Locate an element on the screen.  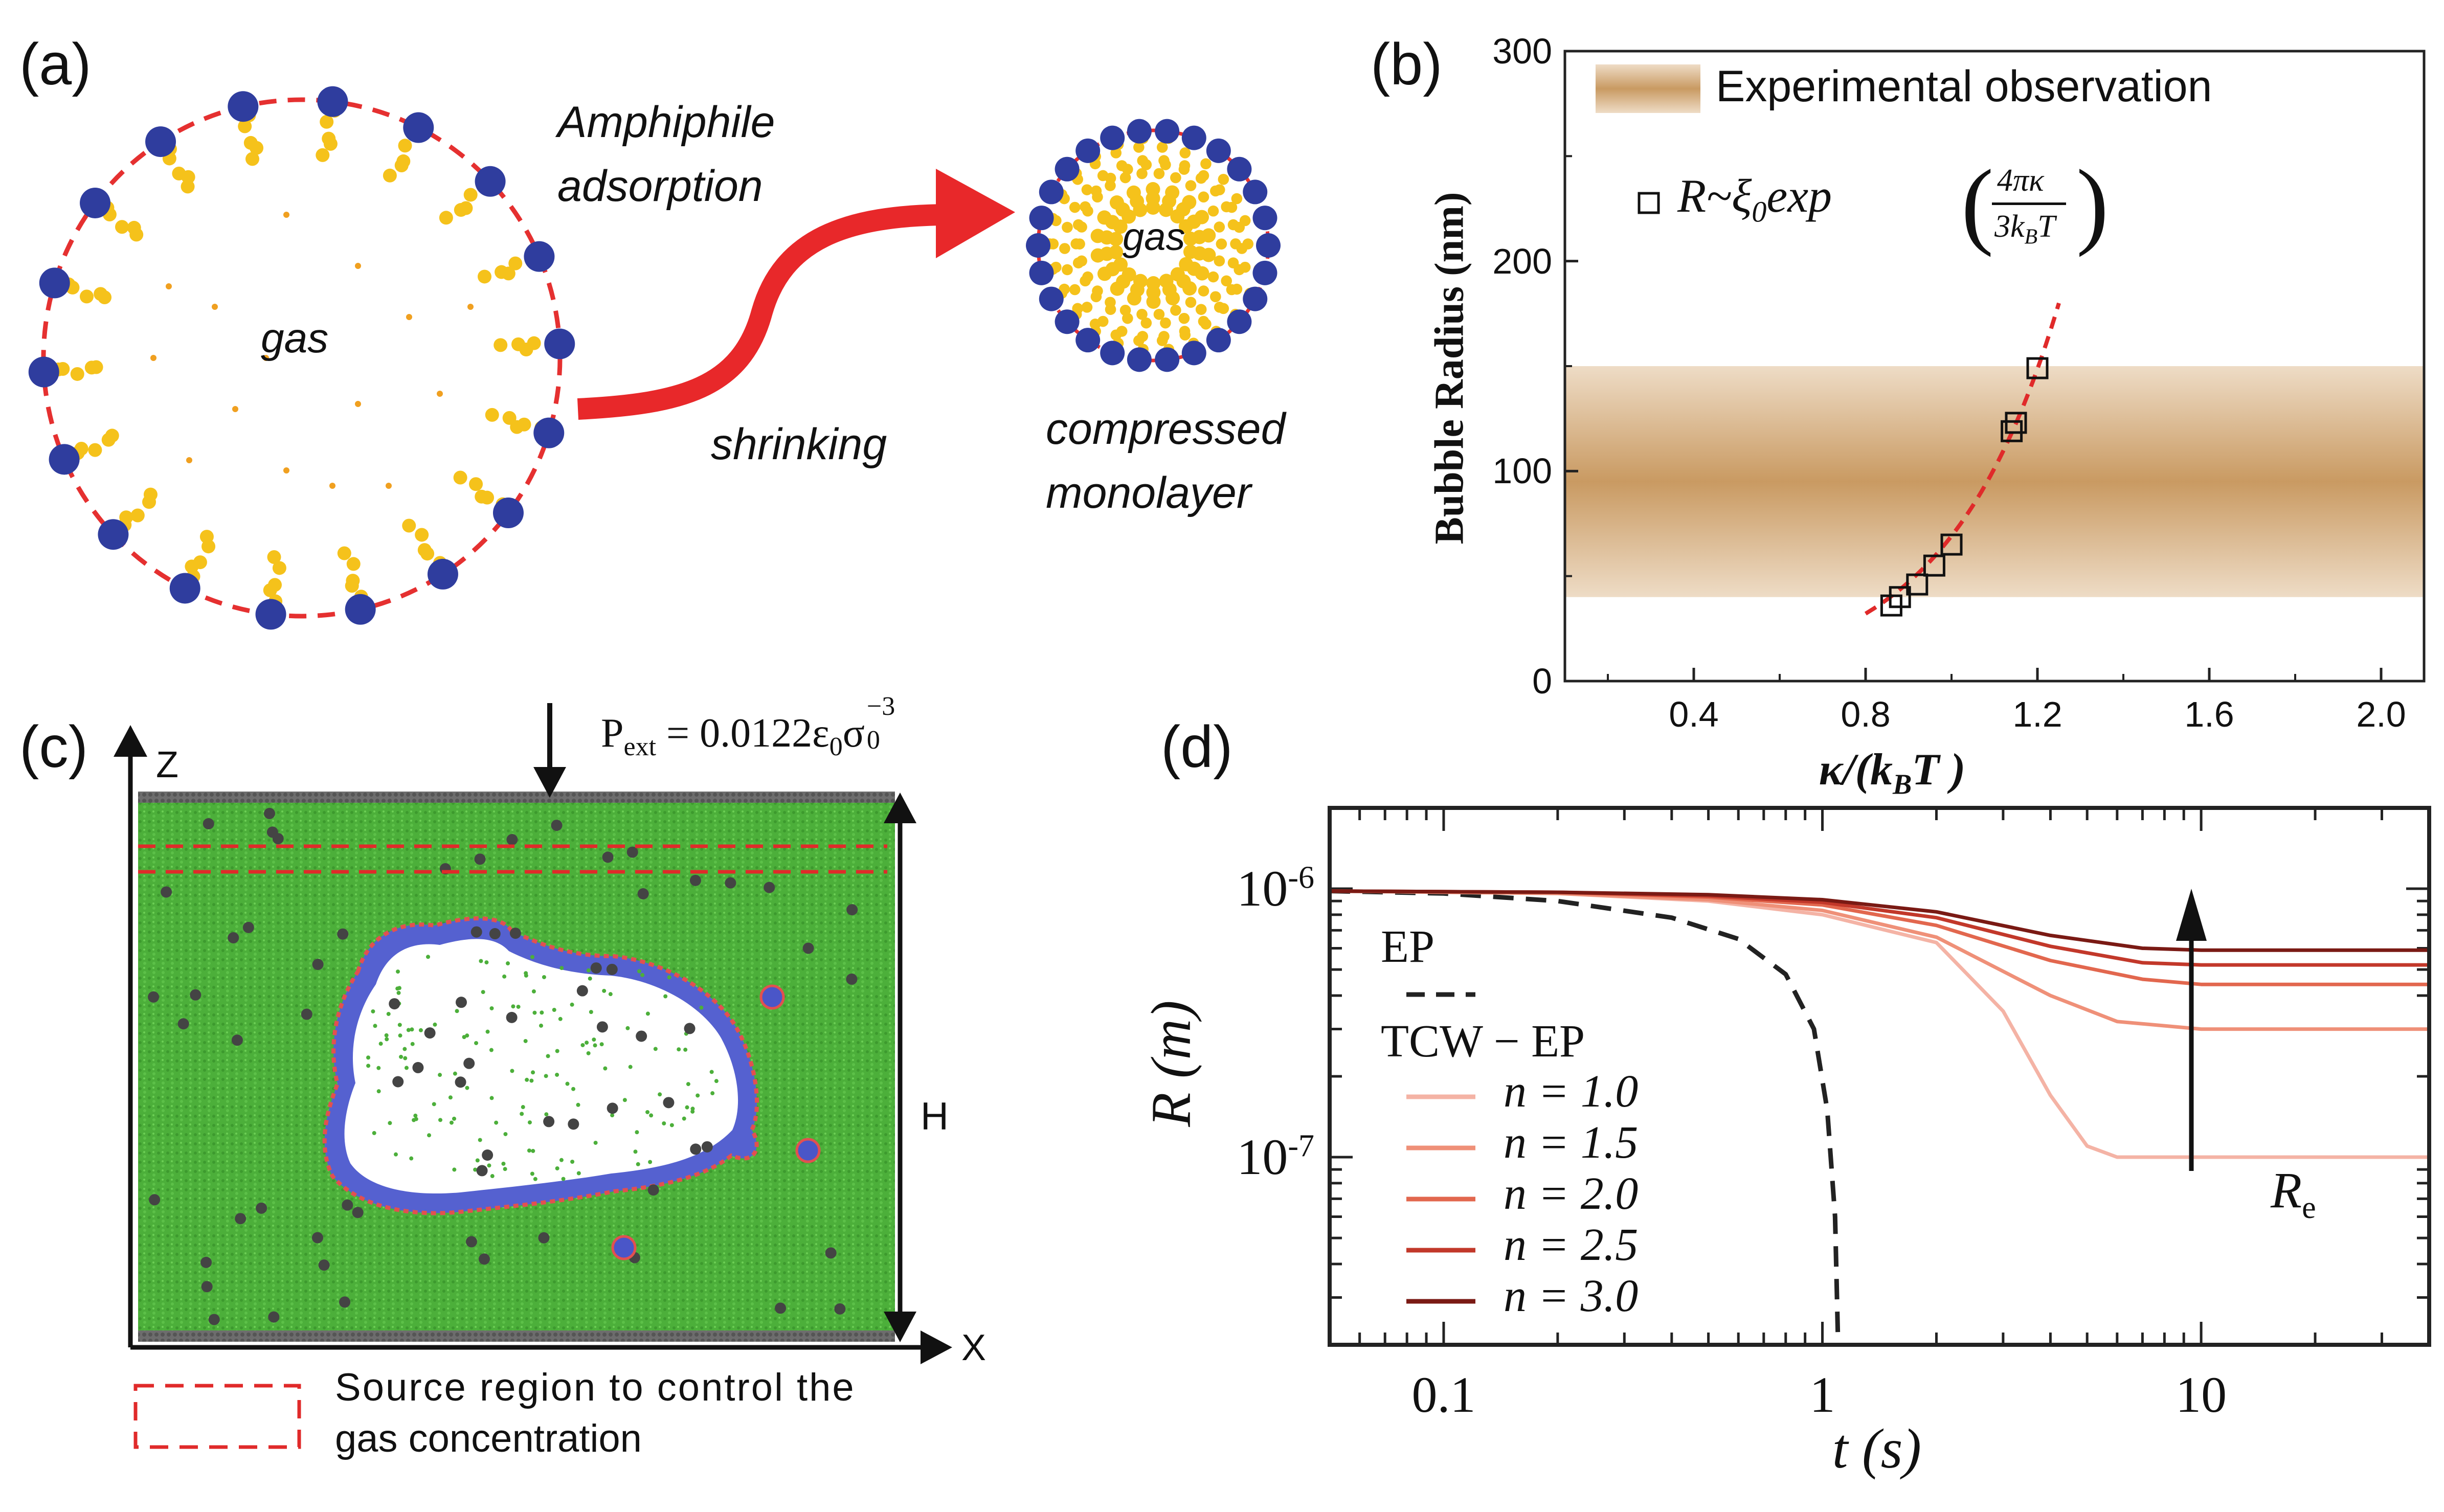
large-bubble-gas-label: gas is located at coordinates (295, 338).